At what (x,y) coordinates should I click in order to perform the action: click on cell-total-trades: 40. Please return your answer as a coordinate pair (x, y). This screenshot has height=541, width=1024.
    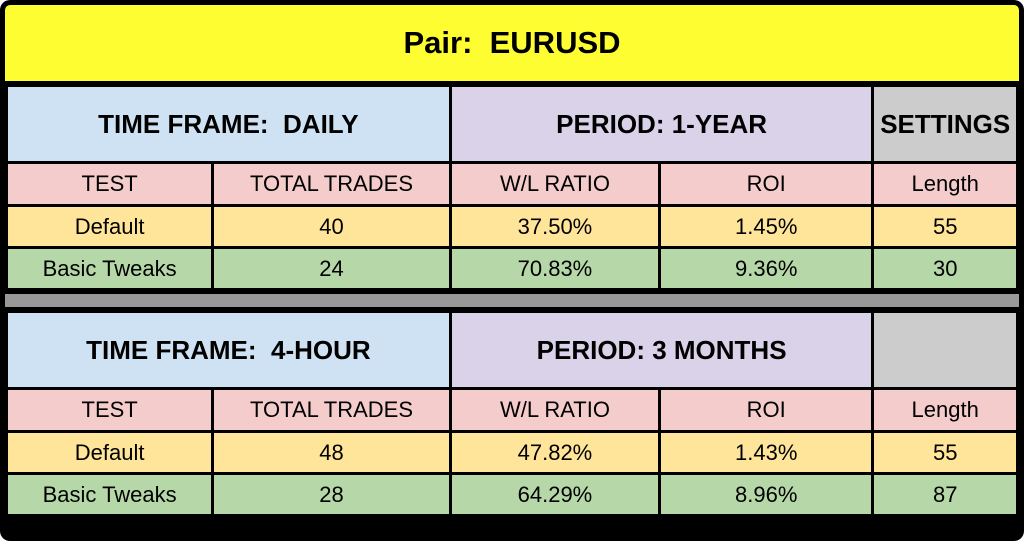
    Looking at the image, I should click on (331, 226).